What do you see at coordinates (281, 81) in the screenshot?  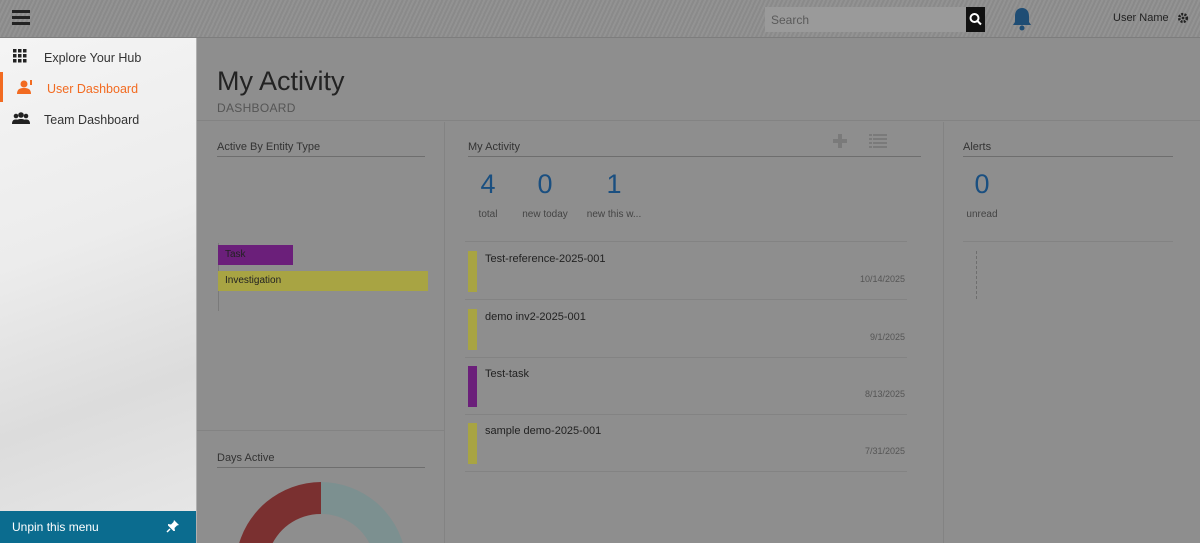 I see `page-title: My Activity` at bounding box center [281, 81].